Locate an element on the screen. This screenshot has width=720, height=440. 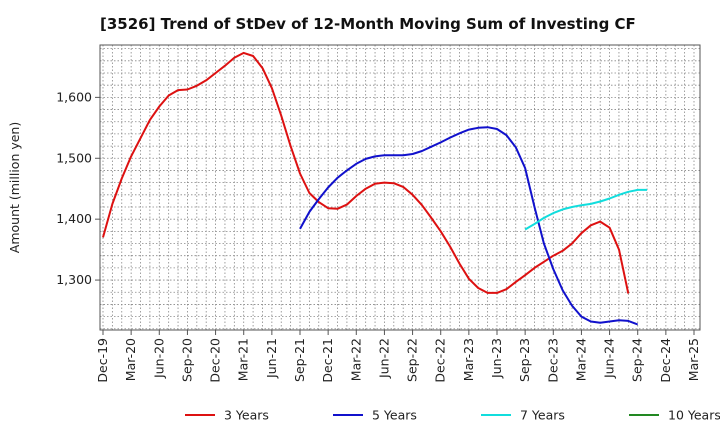
x-tick-label: Jun-24 is located at coordinates (609, 358).